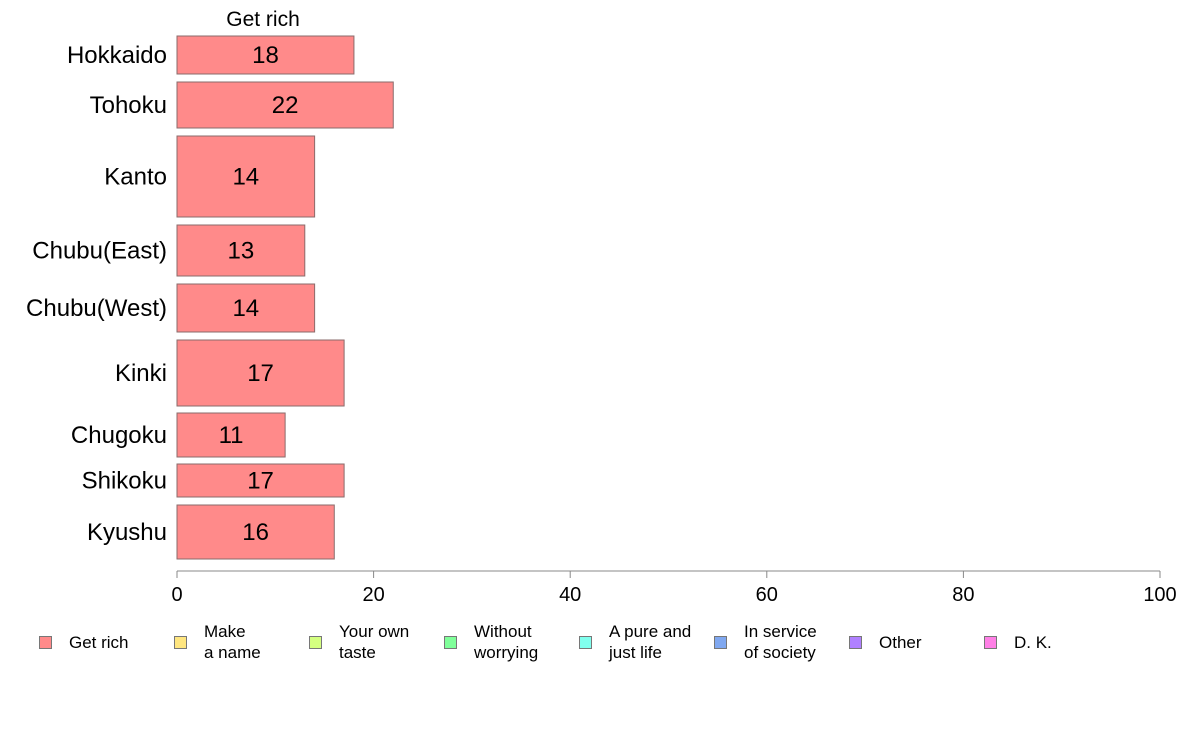  I want to click on category-label: Kanto, so click(135, 177).